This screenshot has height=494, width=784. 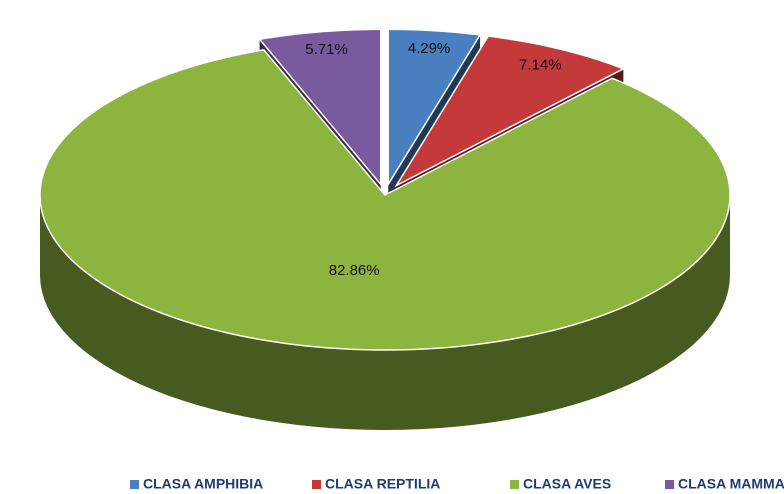 I want to click on data-label: 82.86%, so click(x=354, y=270).